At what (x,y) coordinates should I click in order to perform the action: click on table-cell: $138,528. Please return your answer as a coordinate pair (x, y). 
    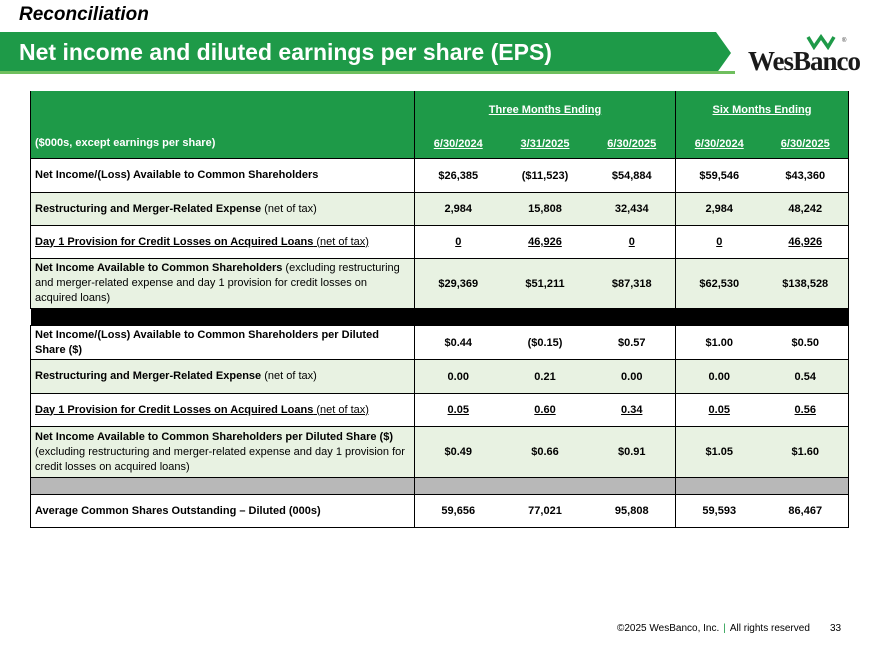
    Looking at the image, I should click on (805, 283).